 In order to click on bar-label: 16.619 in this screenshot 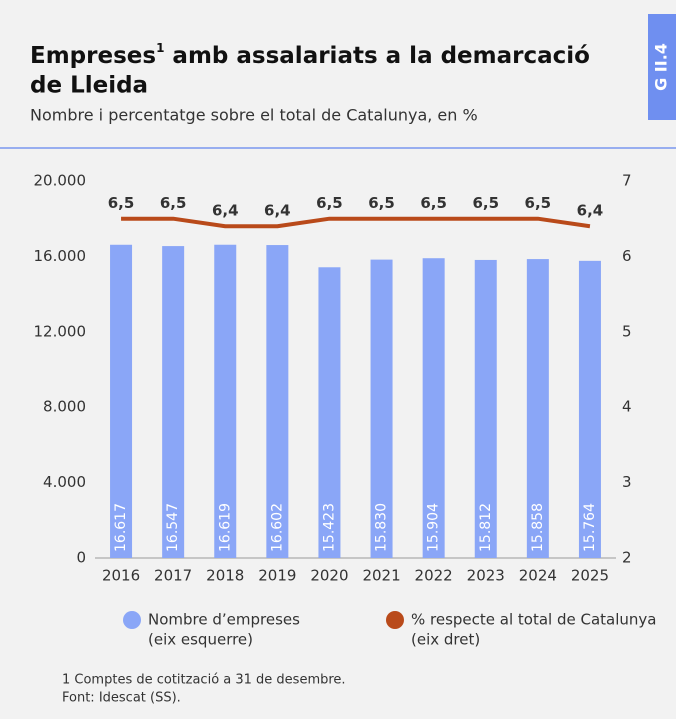, I will do `click(225, 527)`.